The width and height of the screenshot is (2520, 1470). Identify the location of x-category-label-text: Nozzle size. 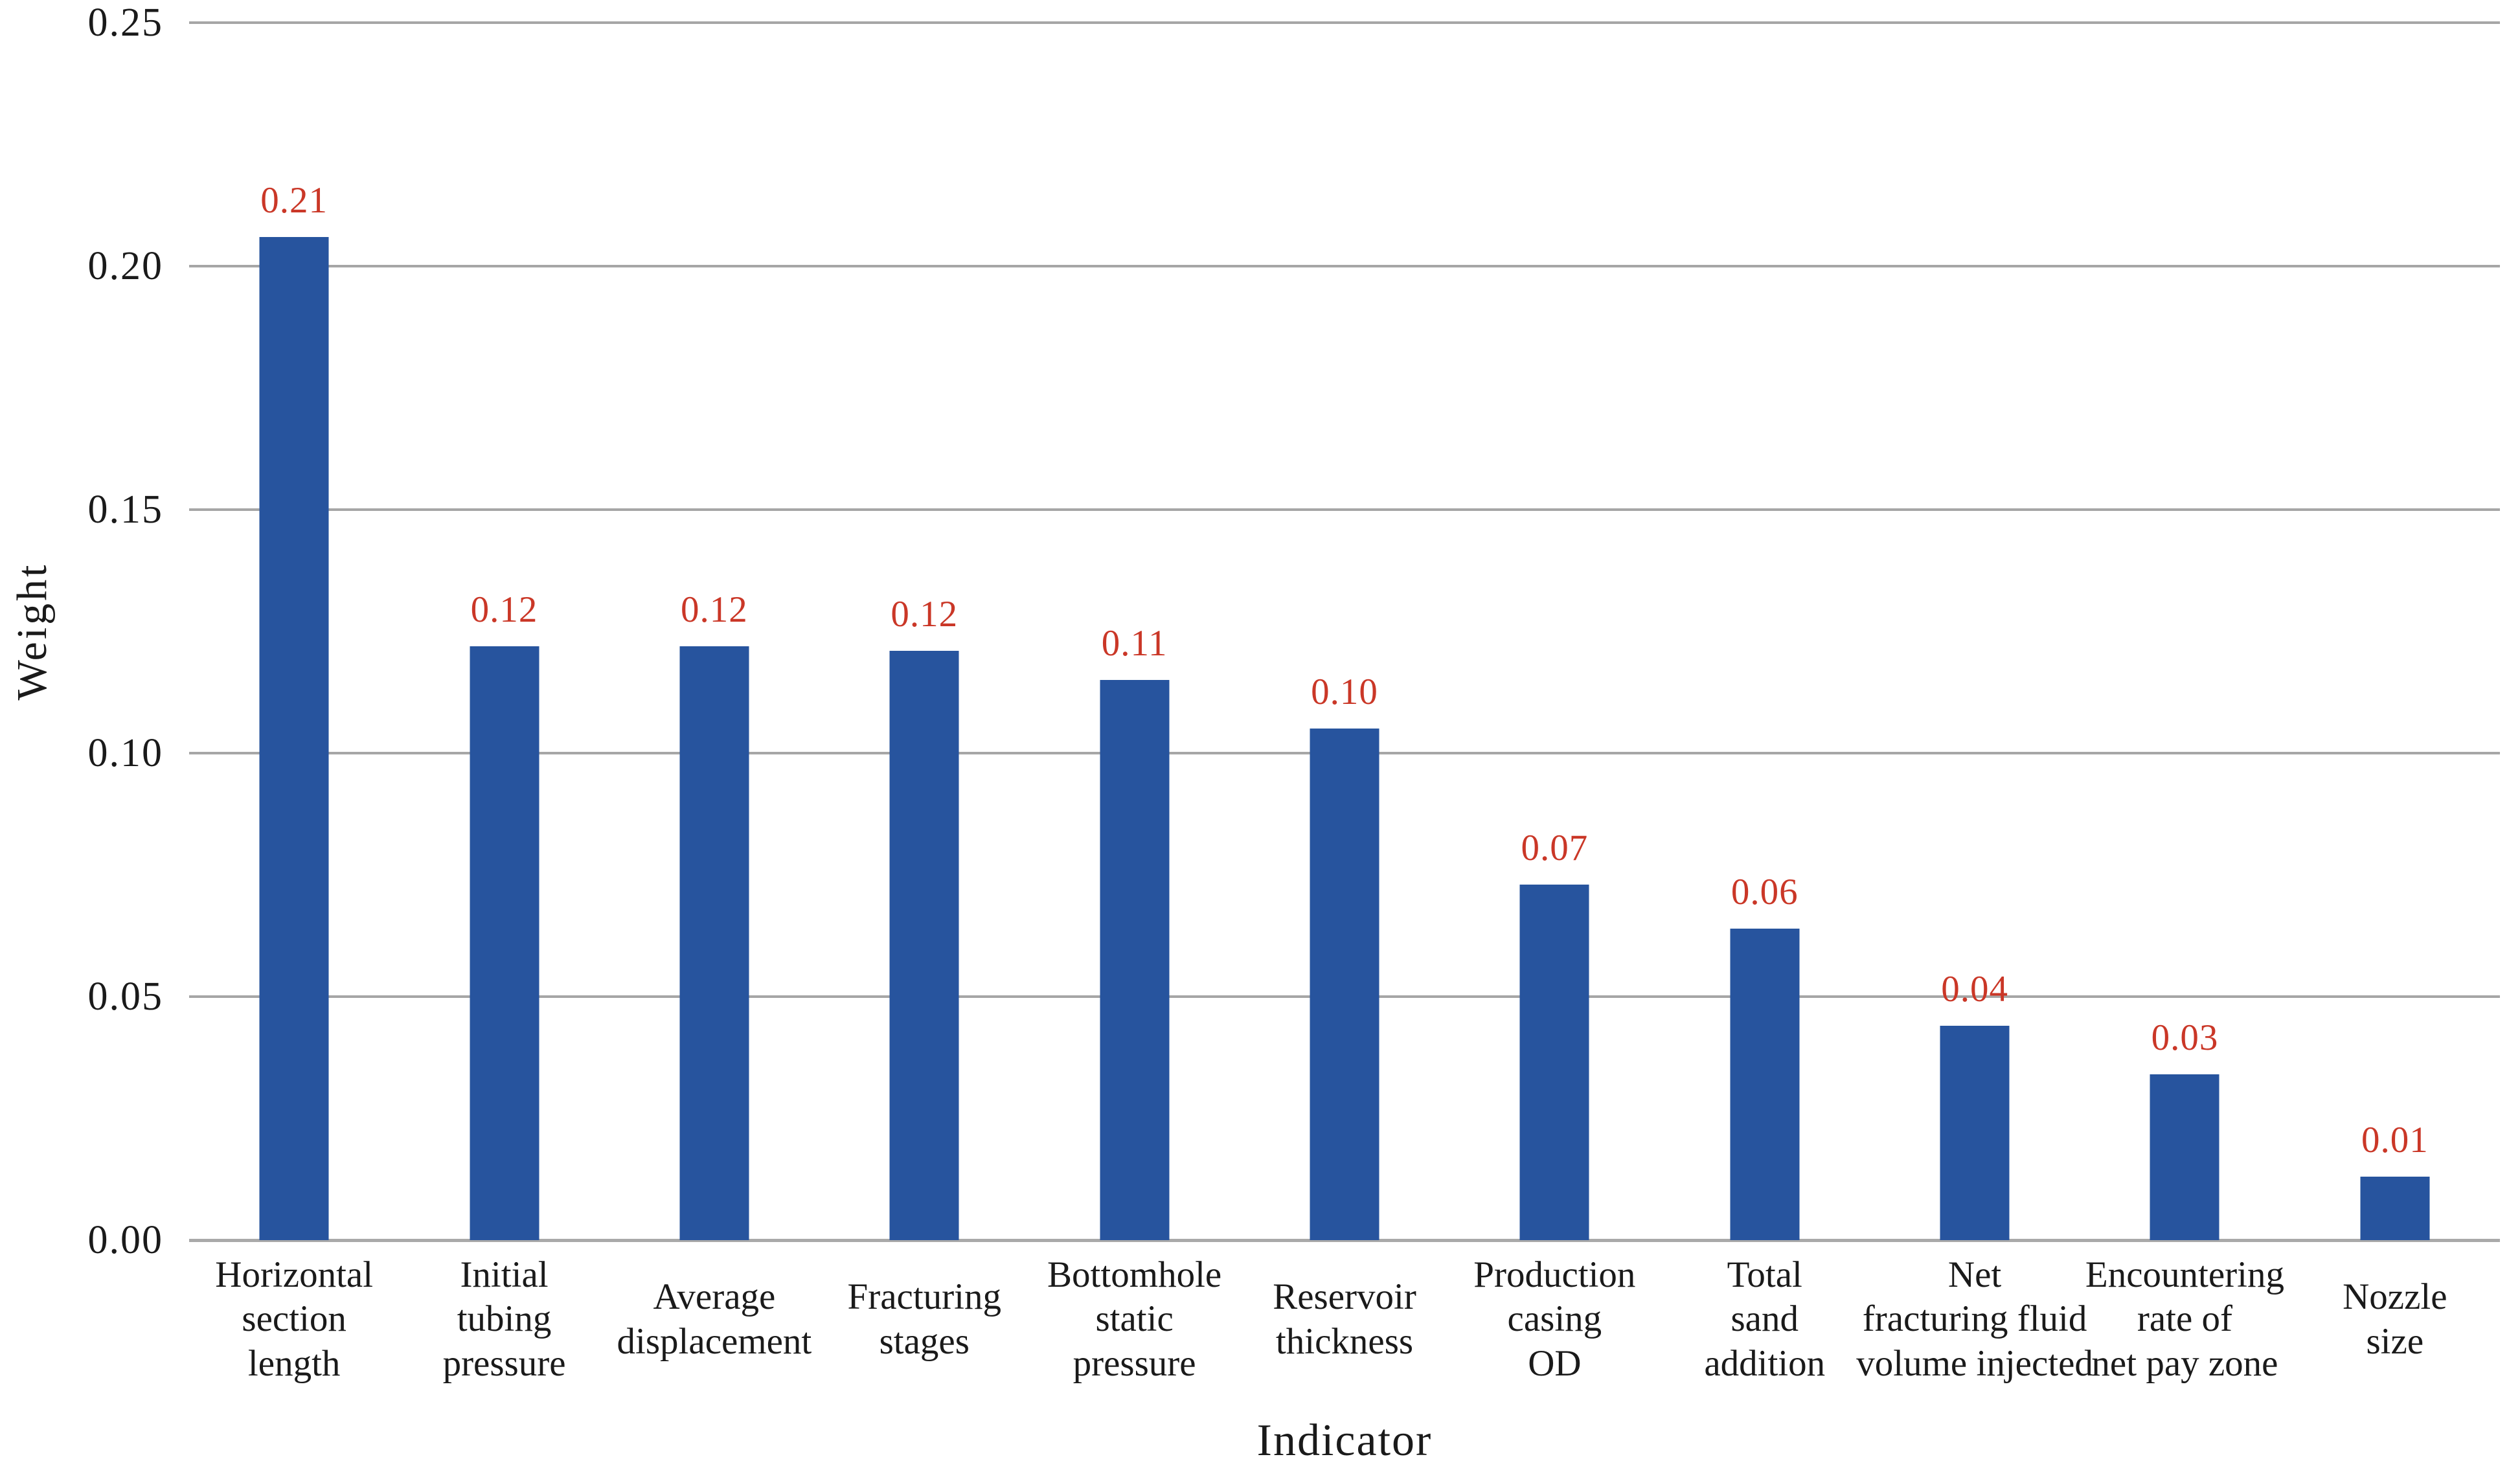
(2395, 1319).